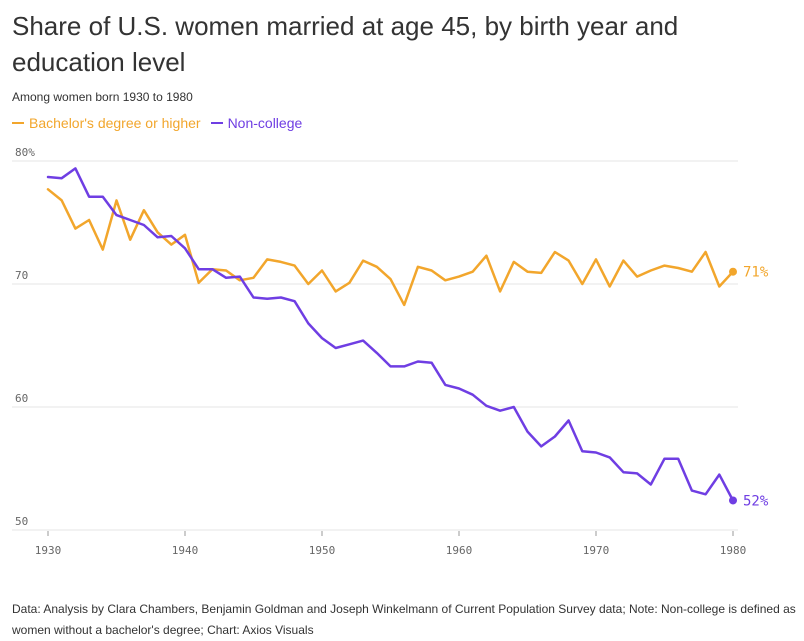  What do you see at coordinates (459, 550) in the screenshot?
I see `x-tick-label: 1960` at bounding box center [459, 550].